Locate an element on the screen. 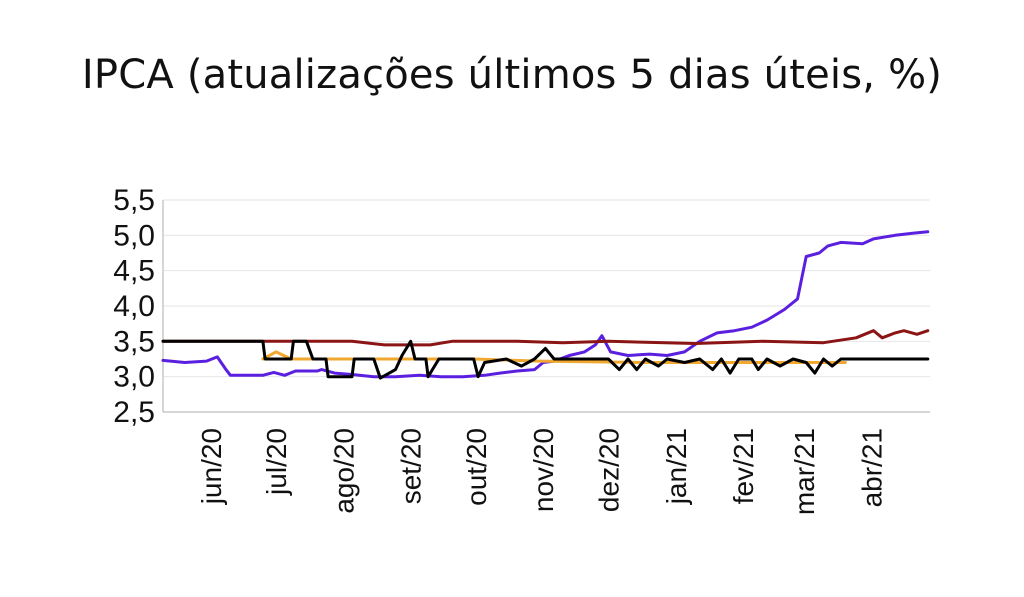  x-tick-label: out/20 is located at coordinates (476, 467).